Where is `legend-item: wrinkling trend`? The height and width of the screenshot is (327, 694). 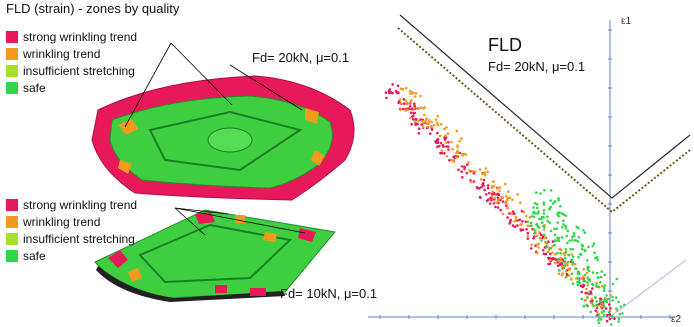
legend-item: wrinkling trend is located at coordinates (71, 221).